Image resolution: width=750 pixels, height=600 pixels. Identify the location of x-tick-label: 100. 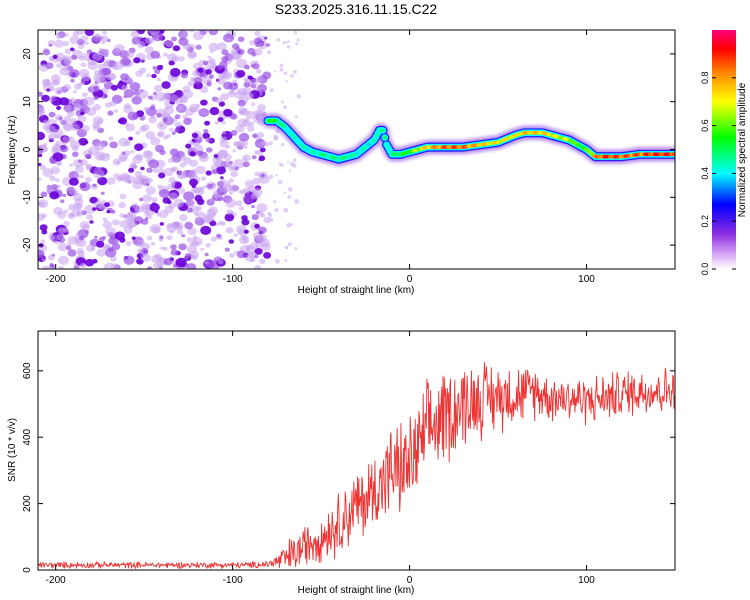
(586, 580).